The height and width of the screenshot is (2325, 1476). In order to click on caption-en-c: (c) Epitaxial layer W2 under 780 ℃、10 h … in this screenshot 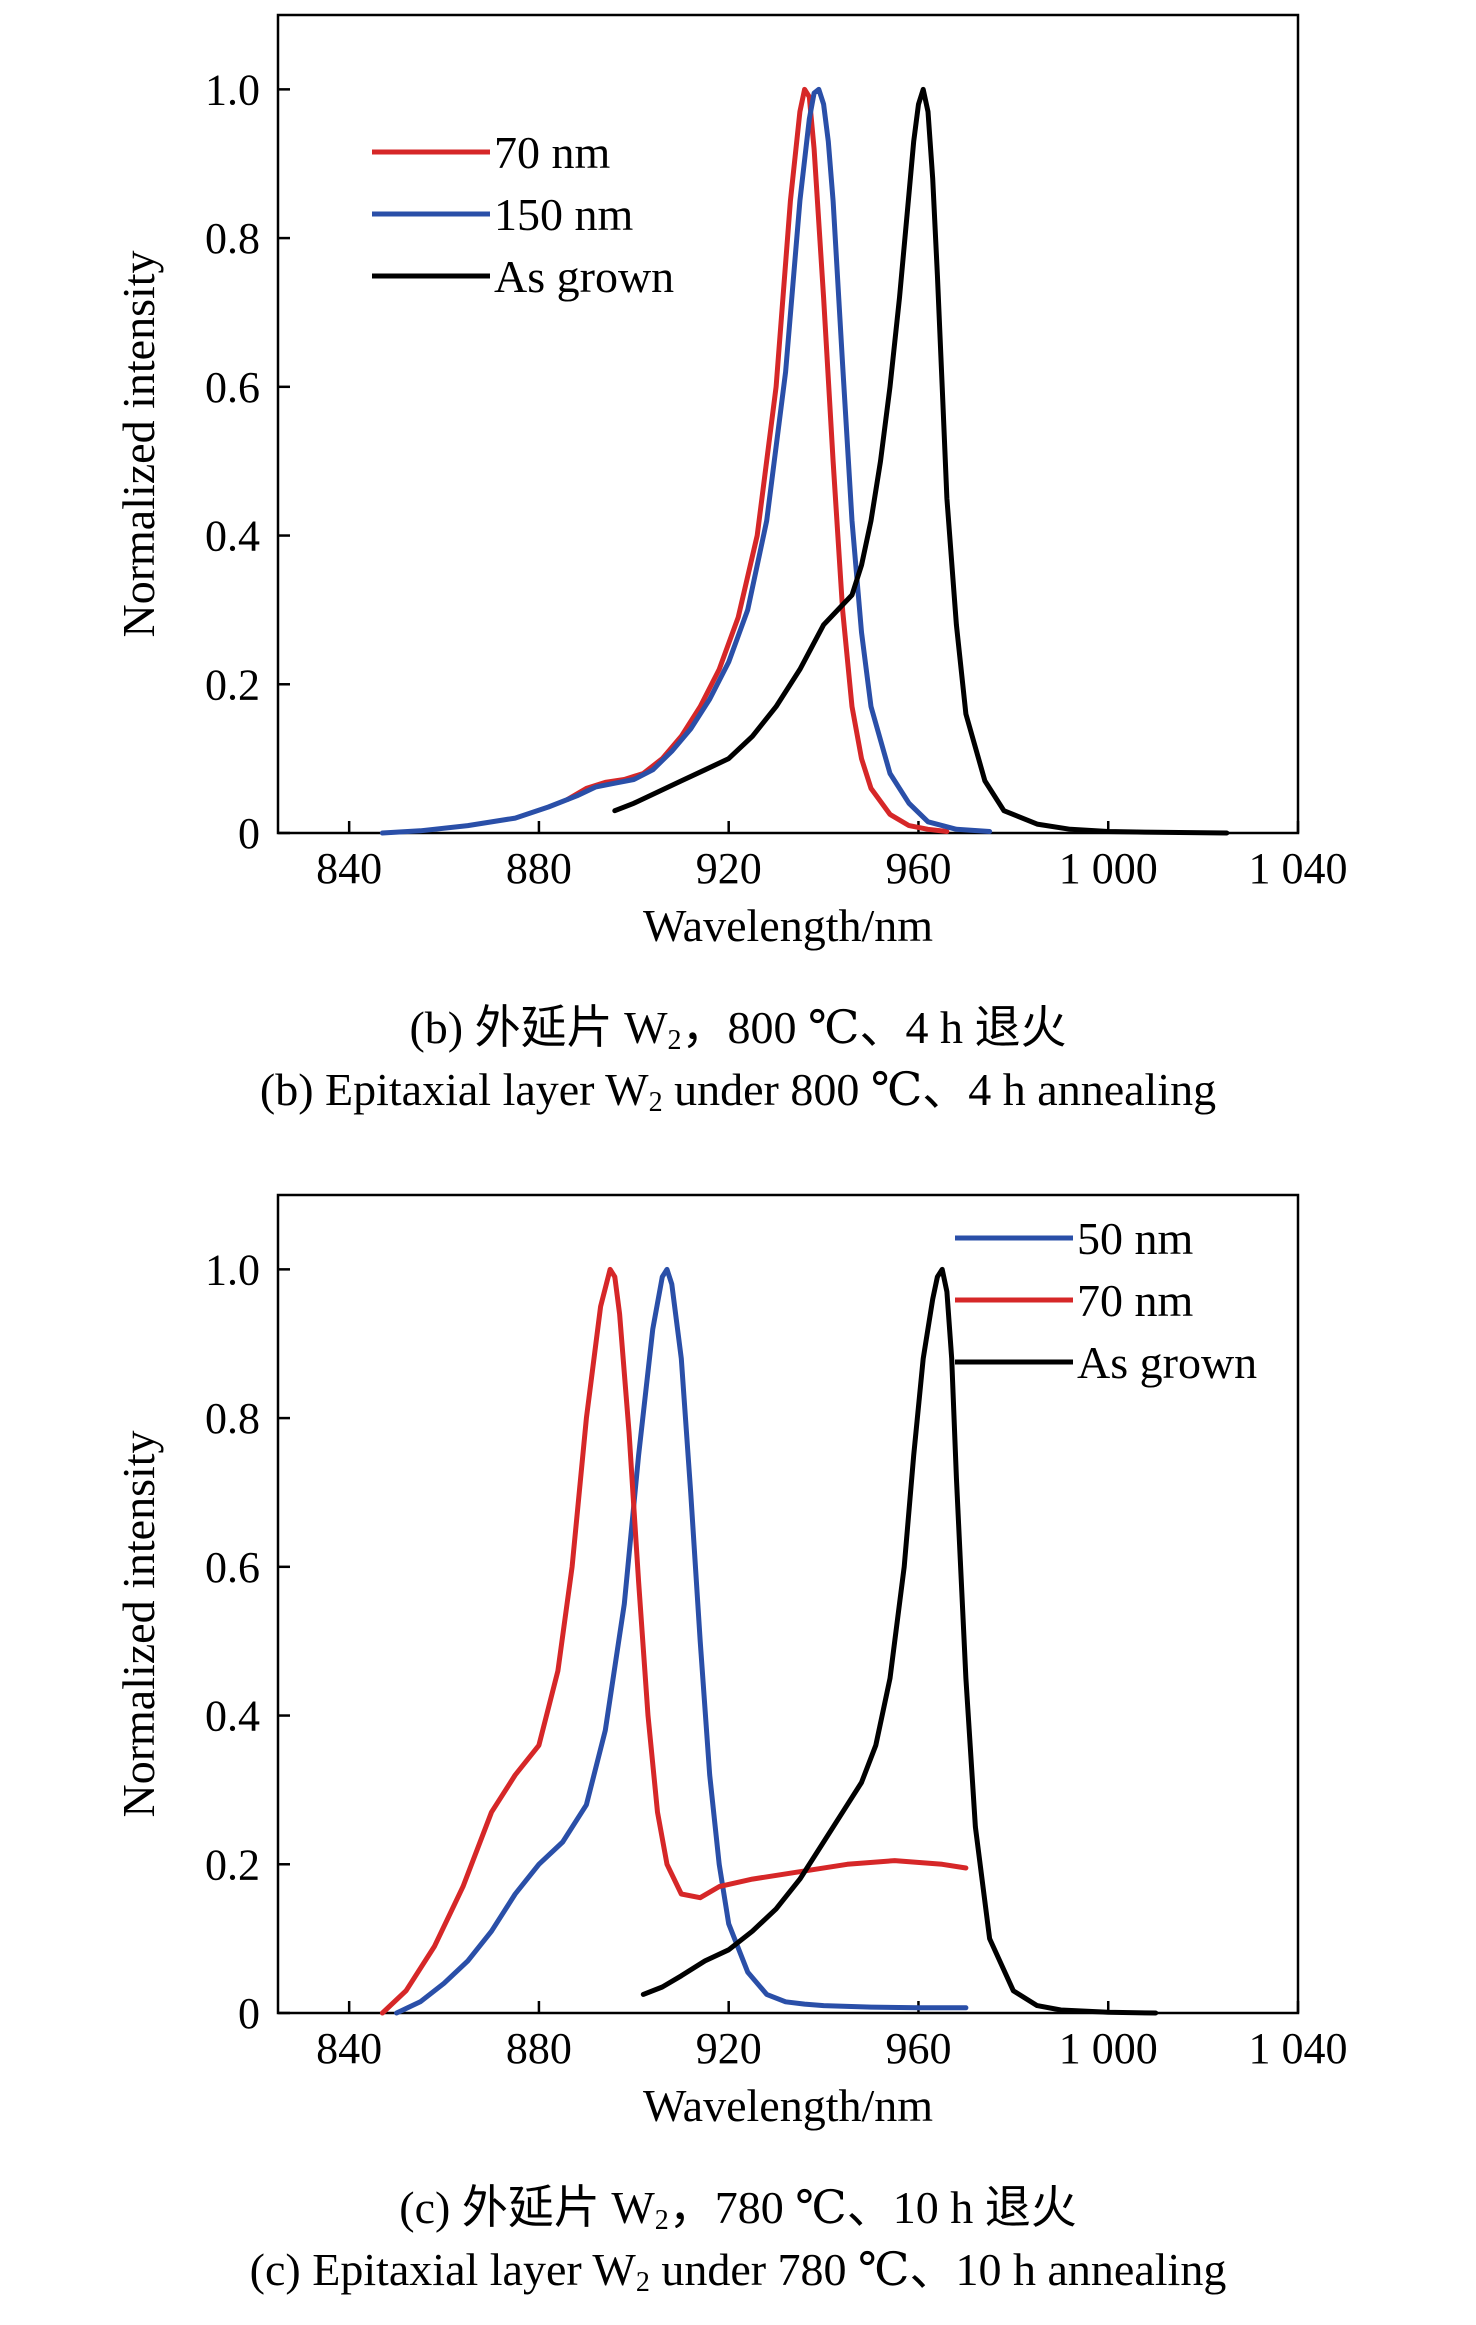, I will do `click(738, 2271)`.